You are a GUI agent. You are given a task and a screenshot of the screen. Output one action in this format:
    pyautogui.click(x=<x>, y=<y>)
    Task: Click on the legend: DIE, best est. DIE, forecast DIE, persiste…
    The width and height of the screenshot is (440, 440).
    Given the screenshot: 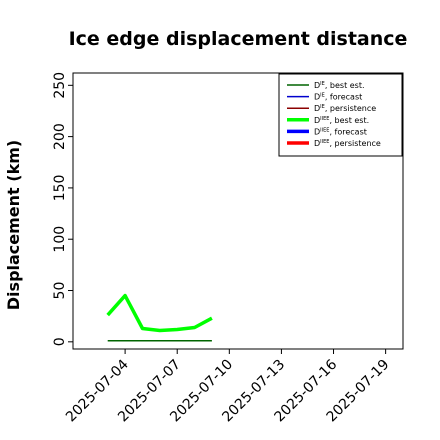 What is the action you would take?
    pyautogui.click(x=340, y=115)
    